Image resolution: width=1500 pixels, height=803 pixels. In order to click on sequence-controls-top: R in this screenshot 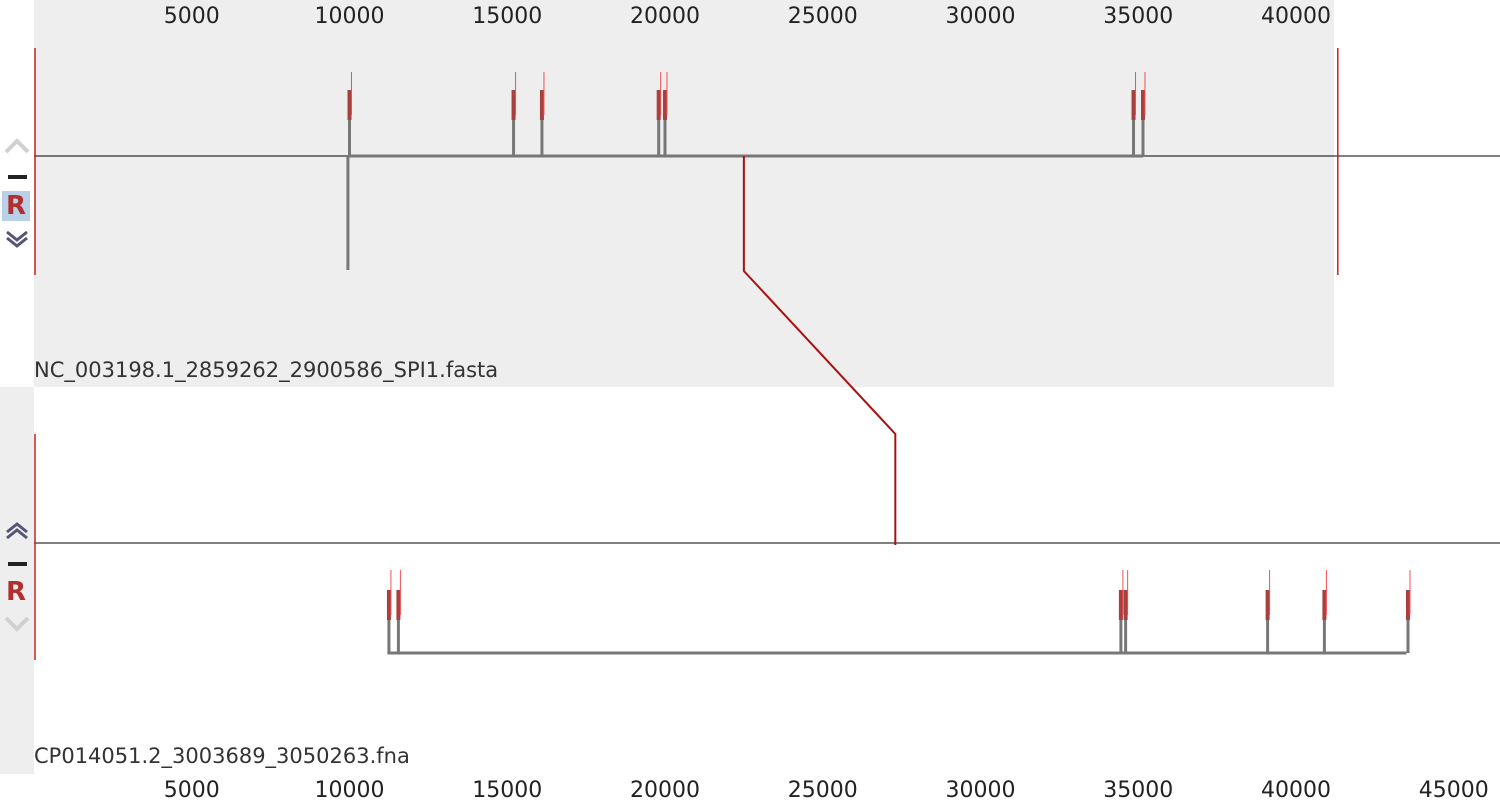, I will do `click(17, 193)`.